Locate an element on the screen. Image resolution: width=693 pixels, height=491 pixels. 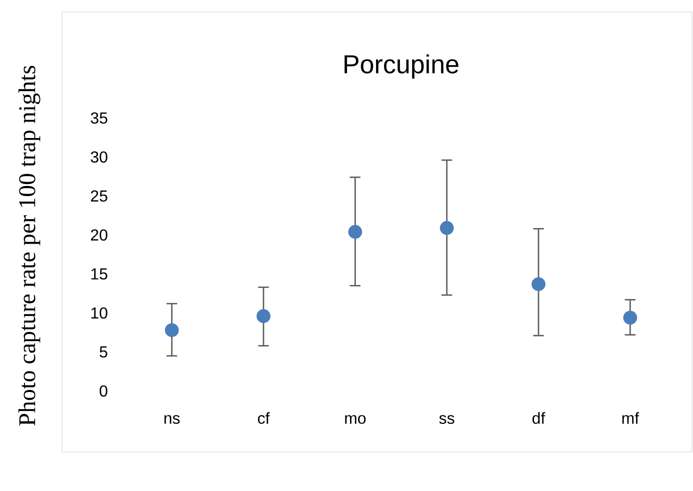
y-tick-label: 15 is located at coordinates (99, 274).